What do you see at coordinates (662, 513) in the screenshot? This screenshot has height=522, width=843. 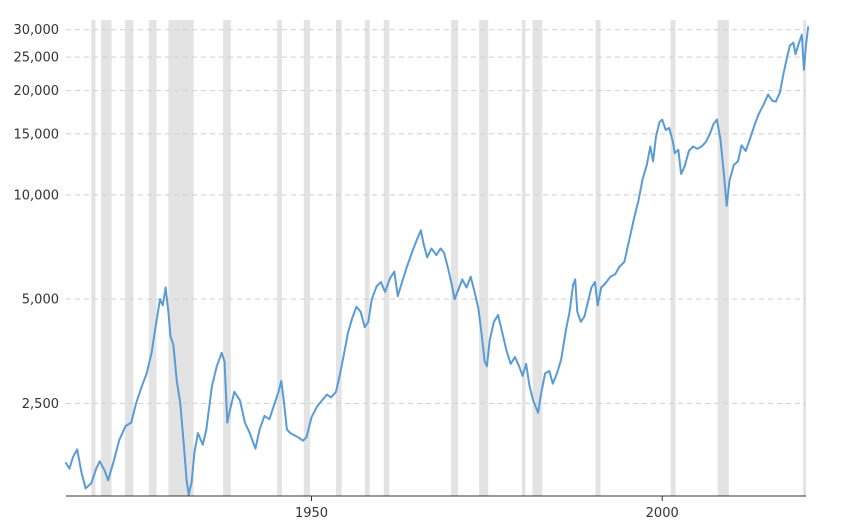 I see `x-tick-label: 2000` at bounding box center [662, 513].